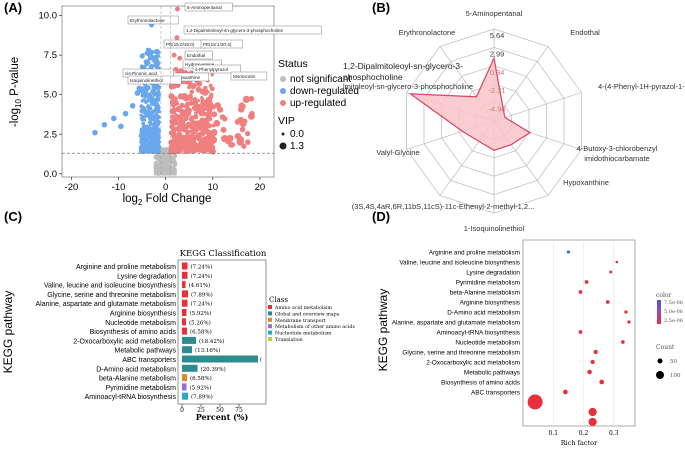  Describe the element at coordinates (614, 433) in the screenshot. I see `enrichment-xtick-label: 0.3` at that location.